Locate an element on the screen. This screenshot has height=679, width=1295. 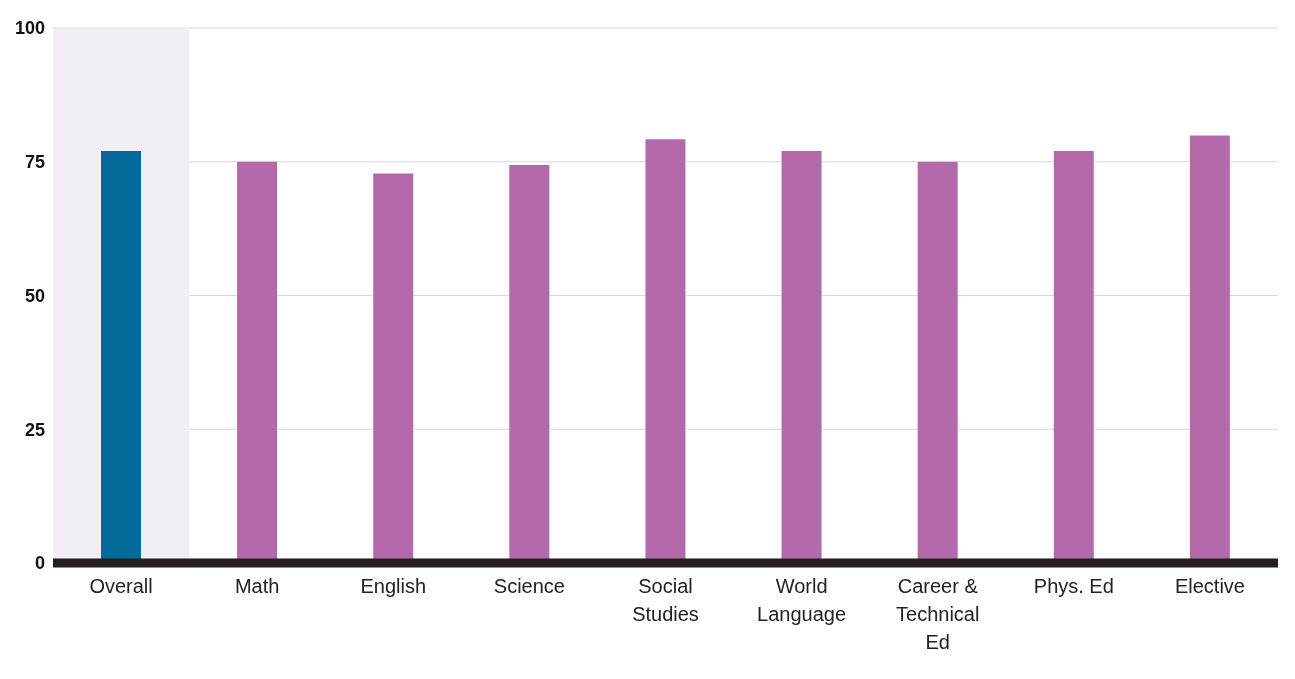
y-tick-label: 50 is located at coordinates (34, 295).